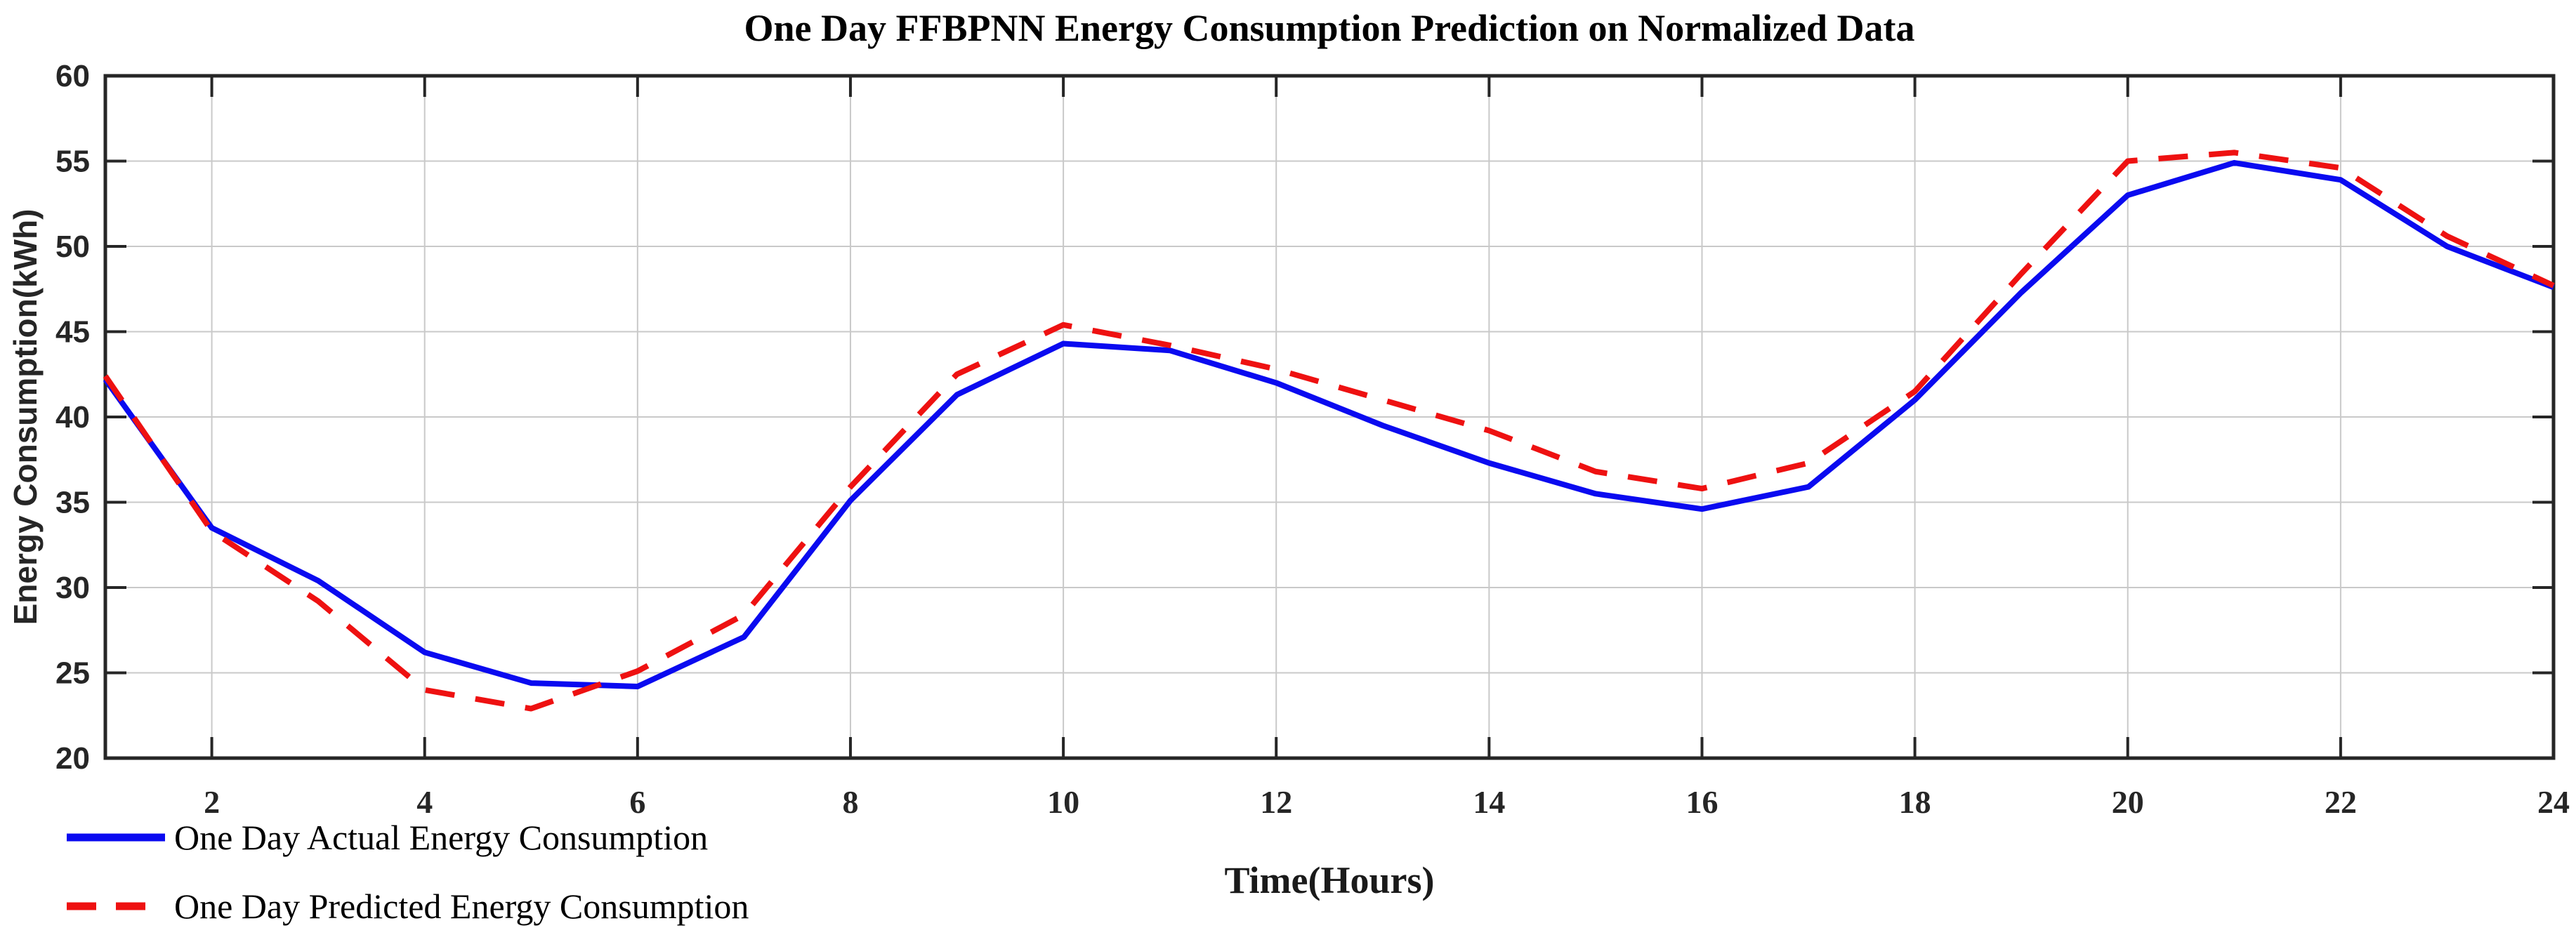  Describe the element at coordinates (72, 503) in the screenshot. I see `y-tick-label: 35` at that location.